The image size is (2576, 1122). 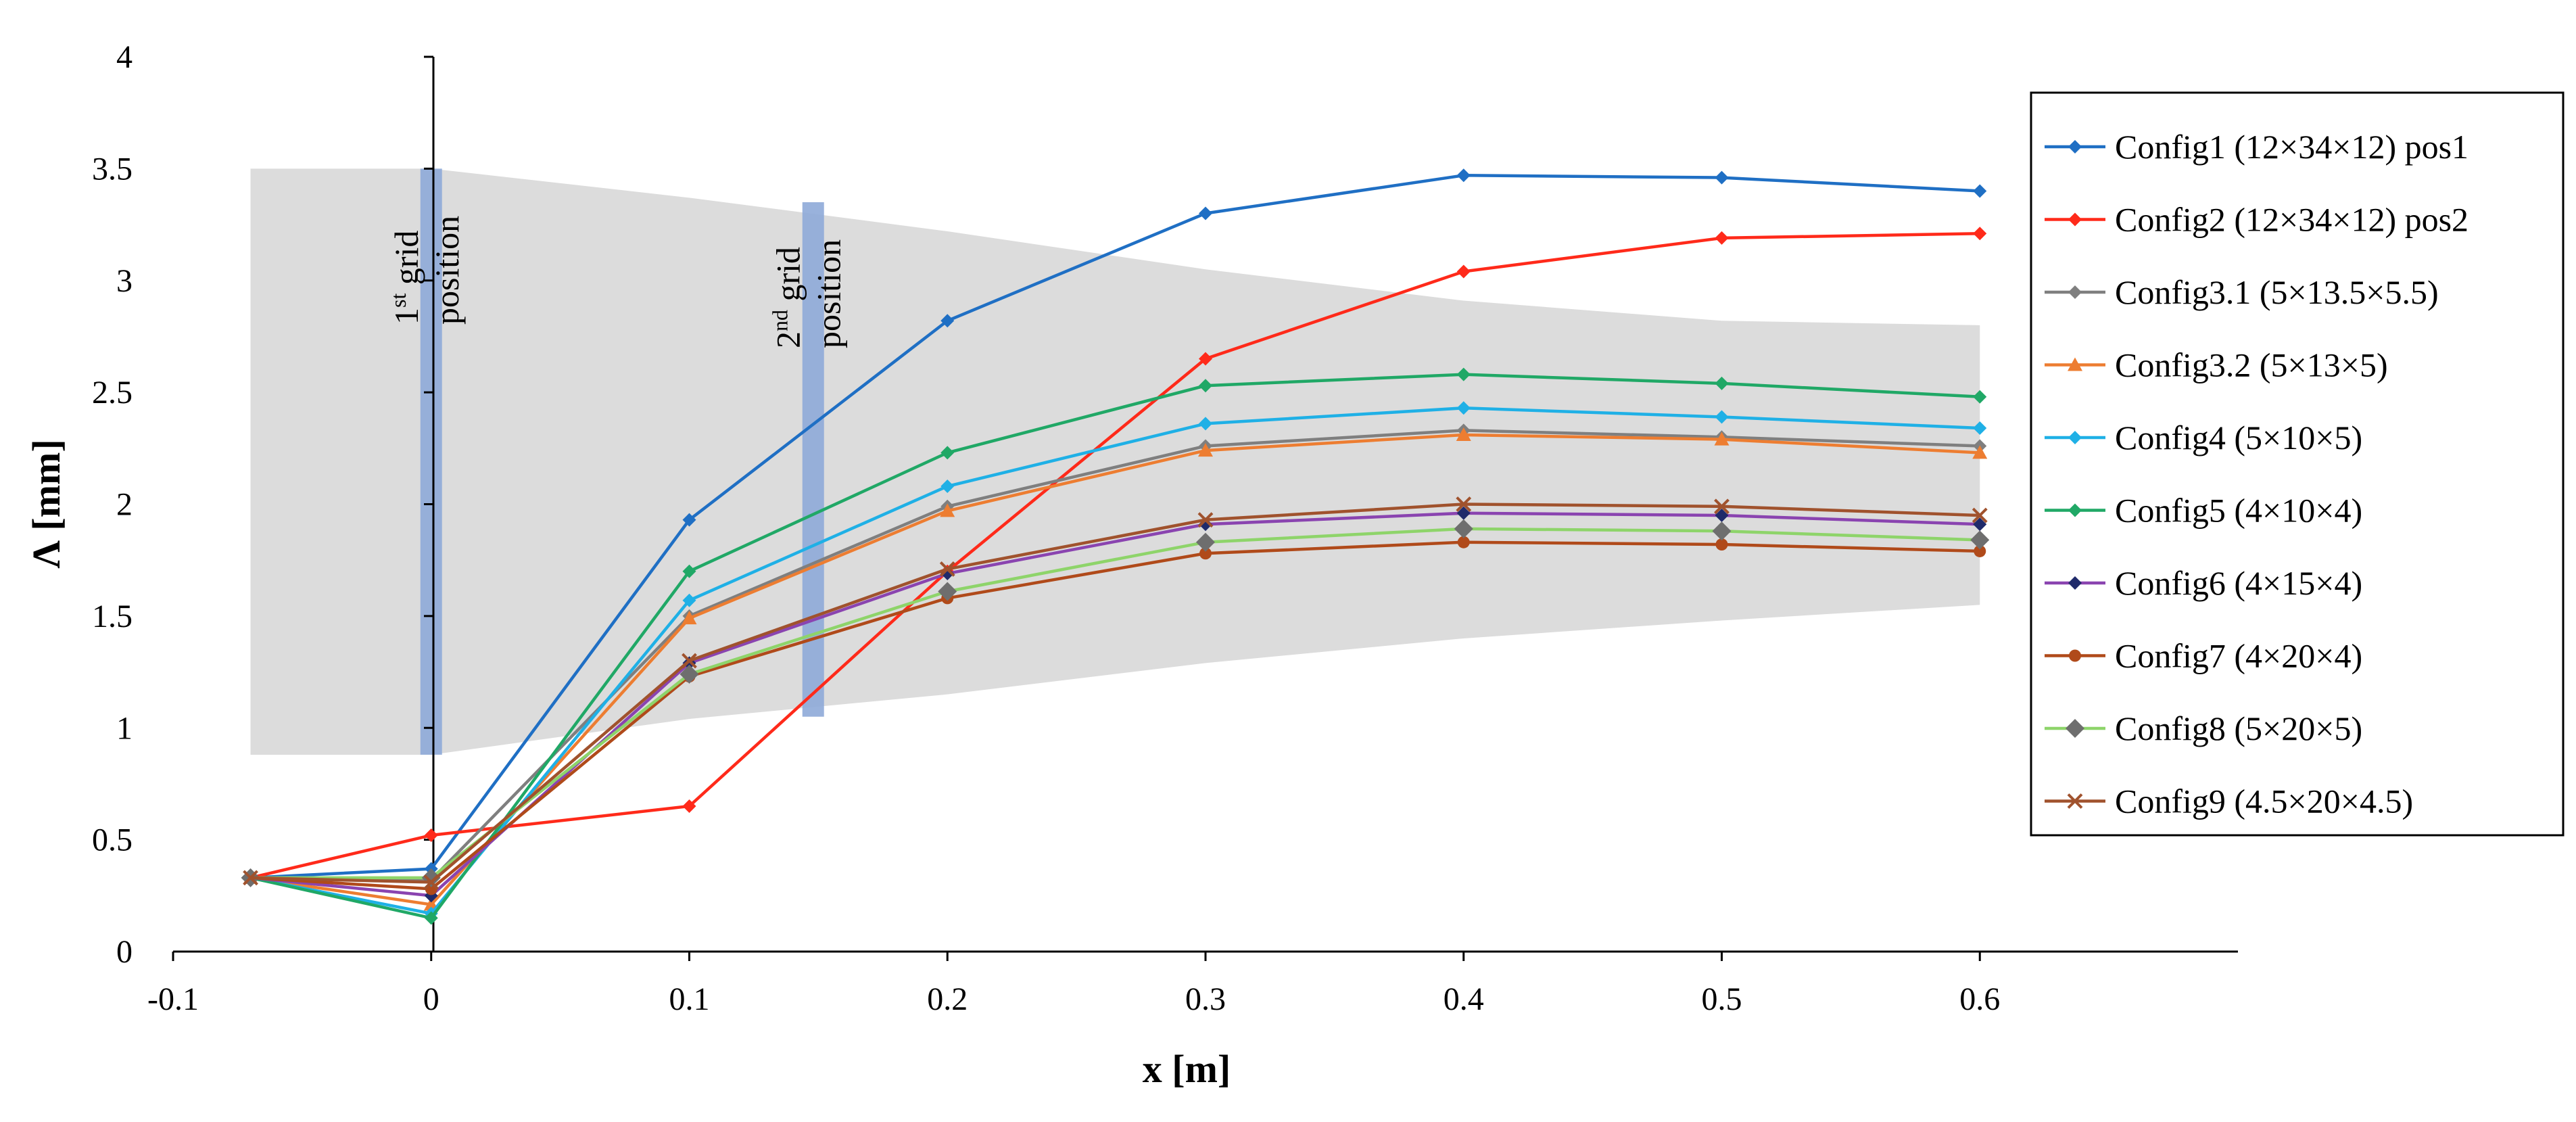 What do you see at coordinates (808, 293) in the screenshot?
I see `grid-position-label-2: 2nd grid position` at bounding box center [808, 293].